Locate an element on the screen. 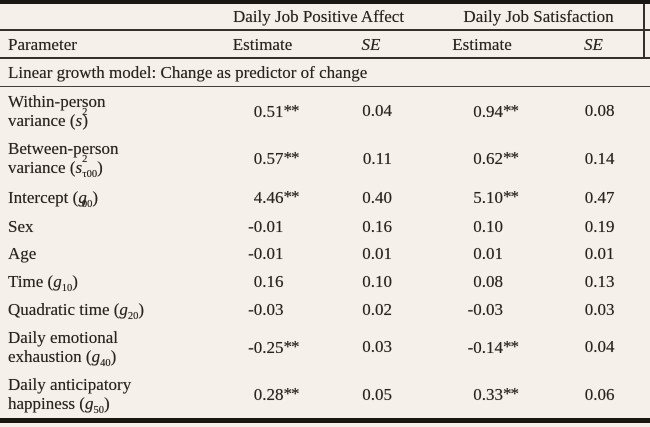  estimate-cell: 0.51** is located at coordinates (276, 110).